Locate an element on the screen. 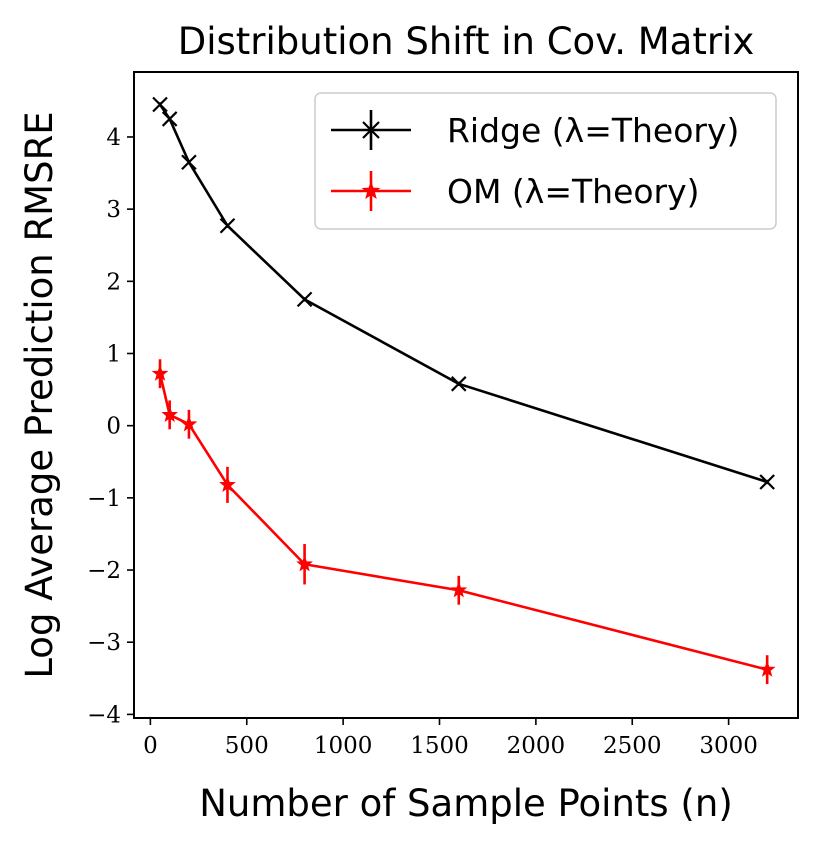 Image resolution: width=830 pixels, height=847 pixels. legend-label: OM (λ=Theory) is located at coordinates (573, 191).